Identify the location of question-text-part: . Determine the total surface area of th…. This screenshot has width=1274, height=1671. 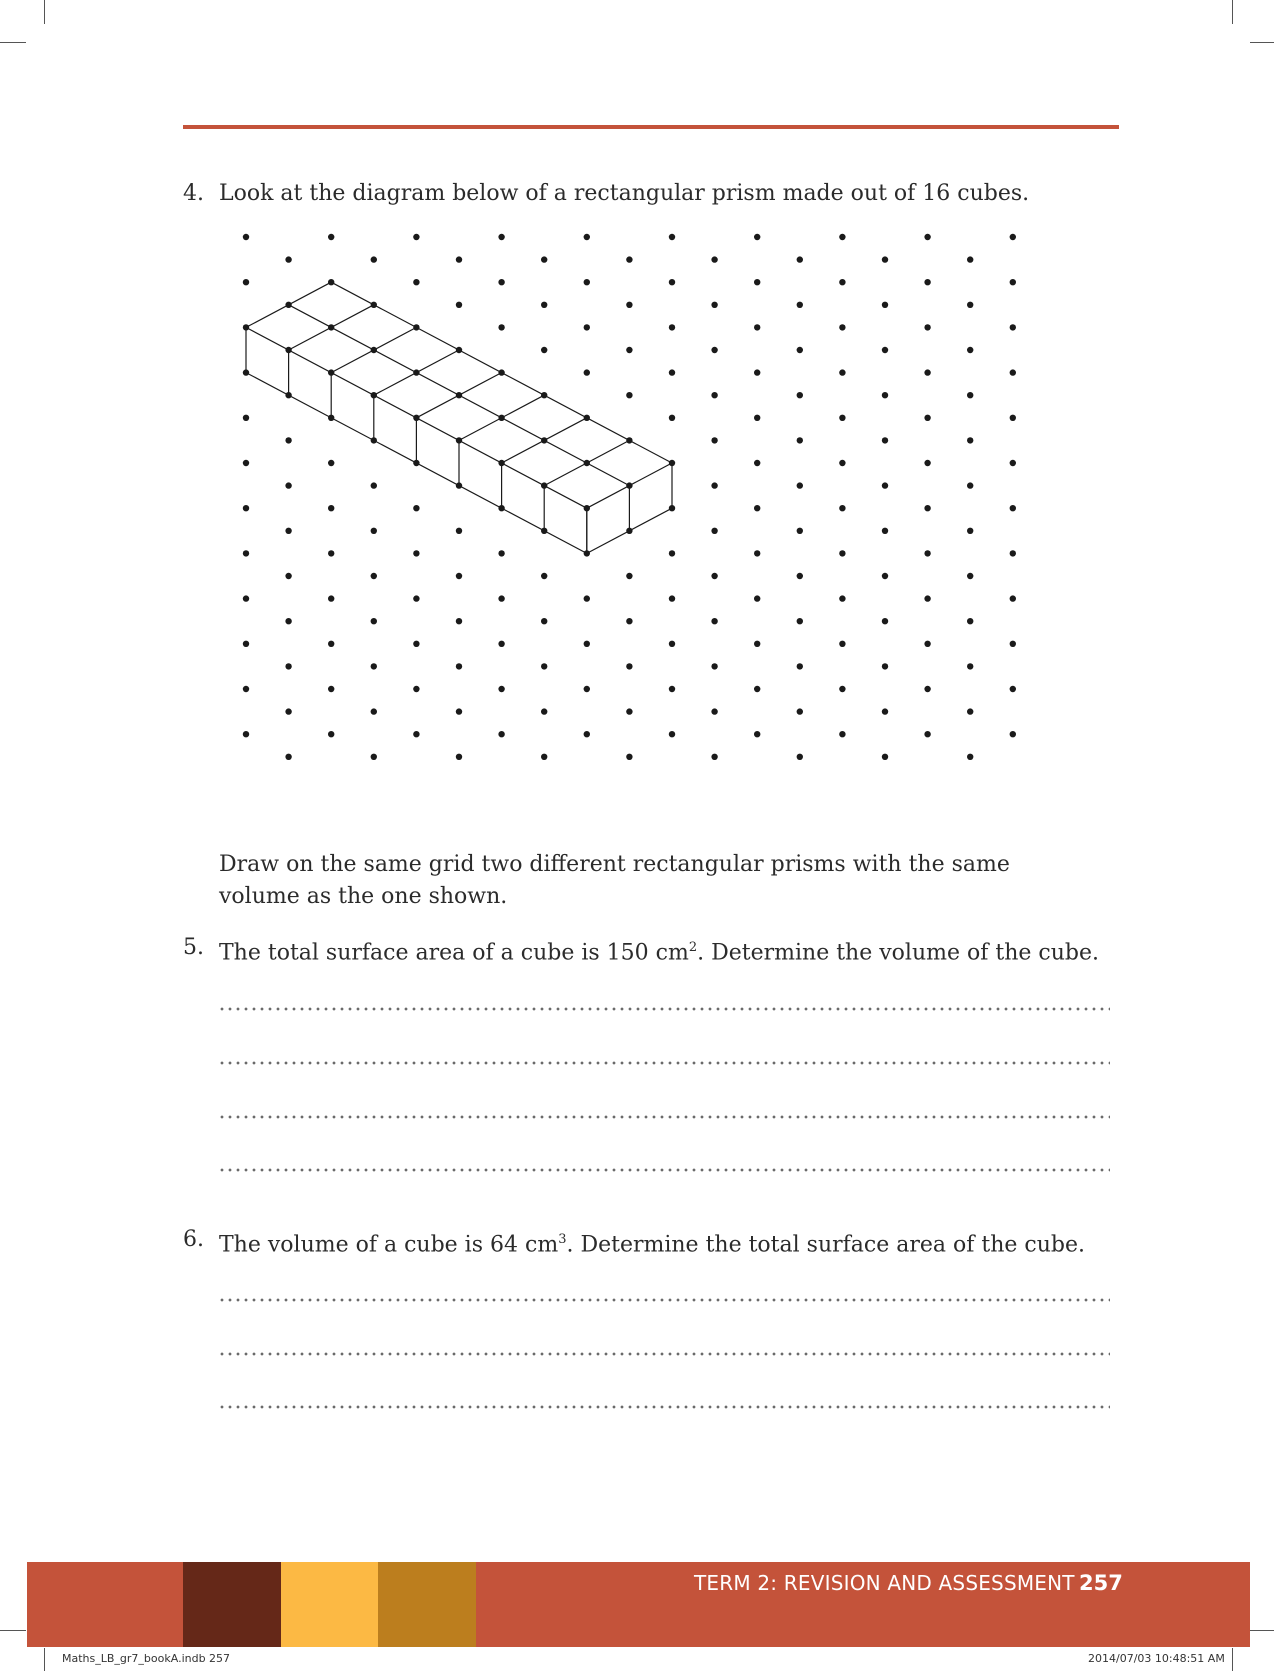
(825, 1245).